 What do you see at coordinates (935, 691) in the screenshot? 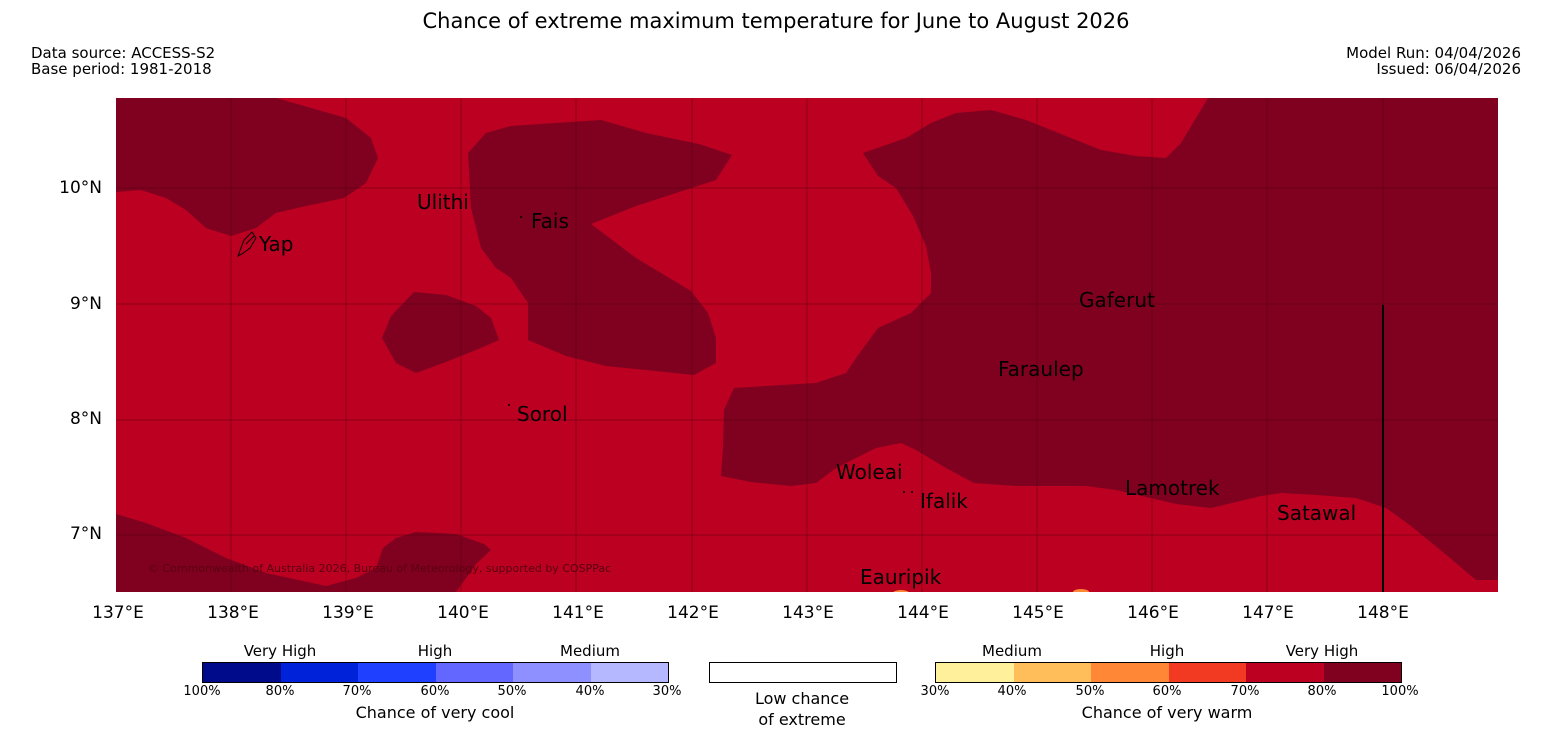
I see `warm-tick-30: 30%` at bounding box center [935, 691].